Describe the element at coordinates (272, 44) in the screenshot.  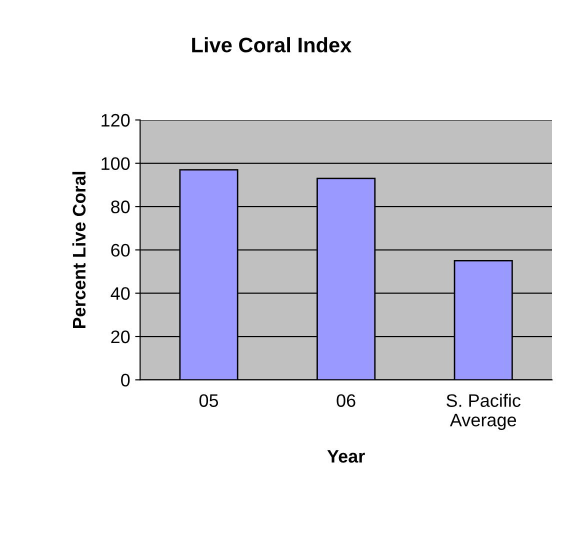
I see `chart-title: Live Coral Index` at that location.